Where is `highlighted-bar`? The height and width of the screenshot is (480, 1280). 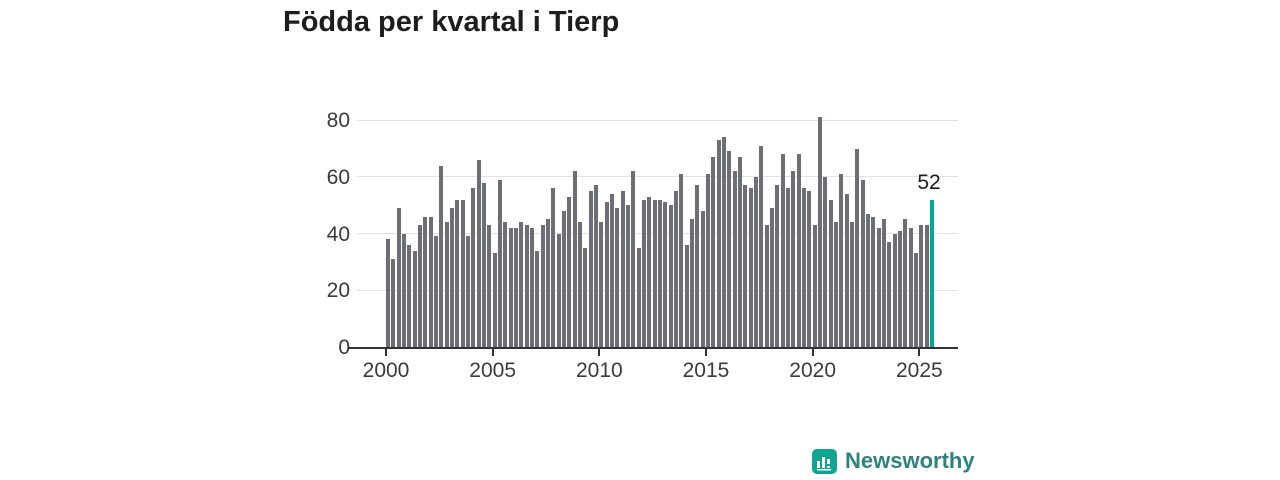
highlighted-bar is located at coordinates (932, 273).